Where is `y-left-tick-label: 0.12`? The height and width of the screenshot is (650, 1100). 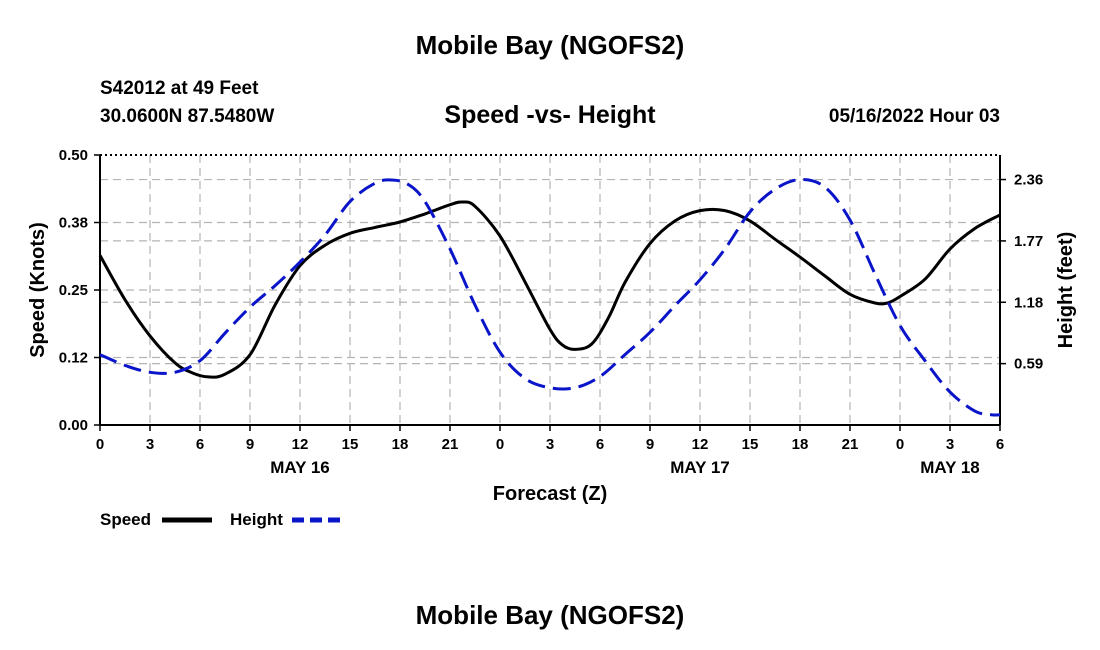 y-left-tick-label: 0.12 is located at coordinates (73, 358).